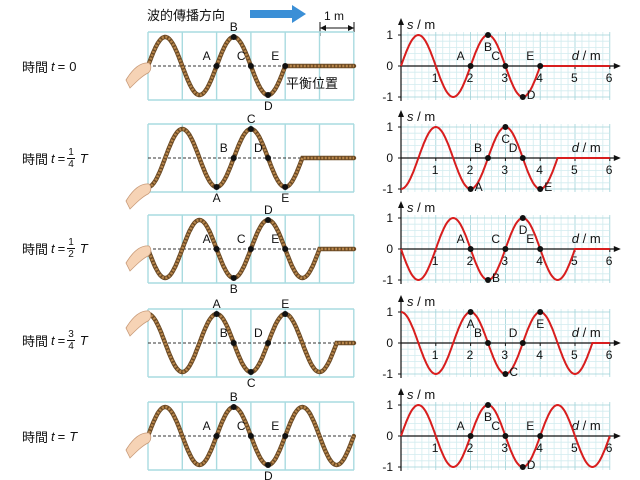 This screenshot has width=640, height=480. Describe the element at coordinates (233, 278) in the screenshot. I see `rope-point-B` at that location.